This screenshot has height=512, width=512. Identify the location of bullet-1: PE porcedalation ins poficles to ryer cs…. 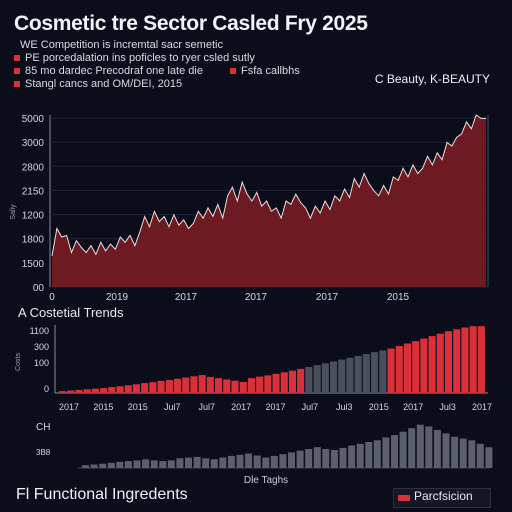
(134, 58).